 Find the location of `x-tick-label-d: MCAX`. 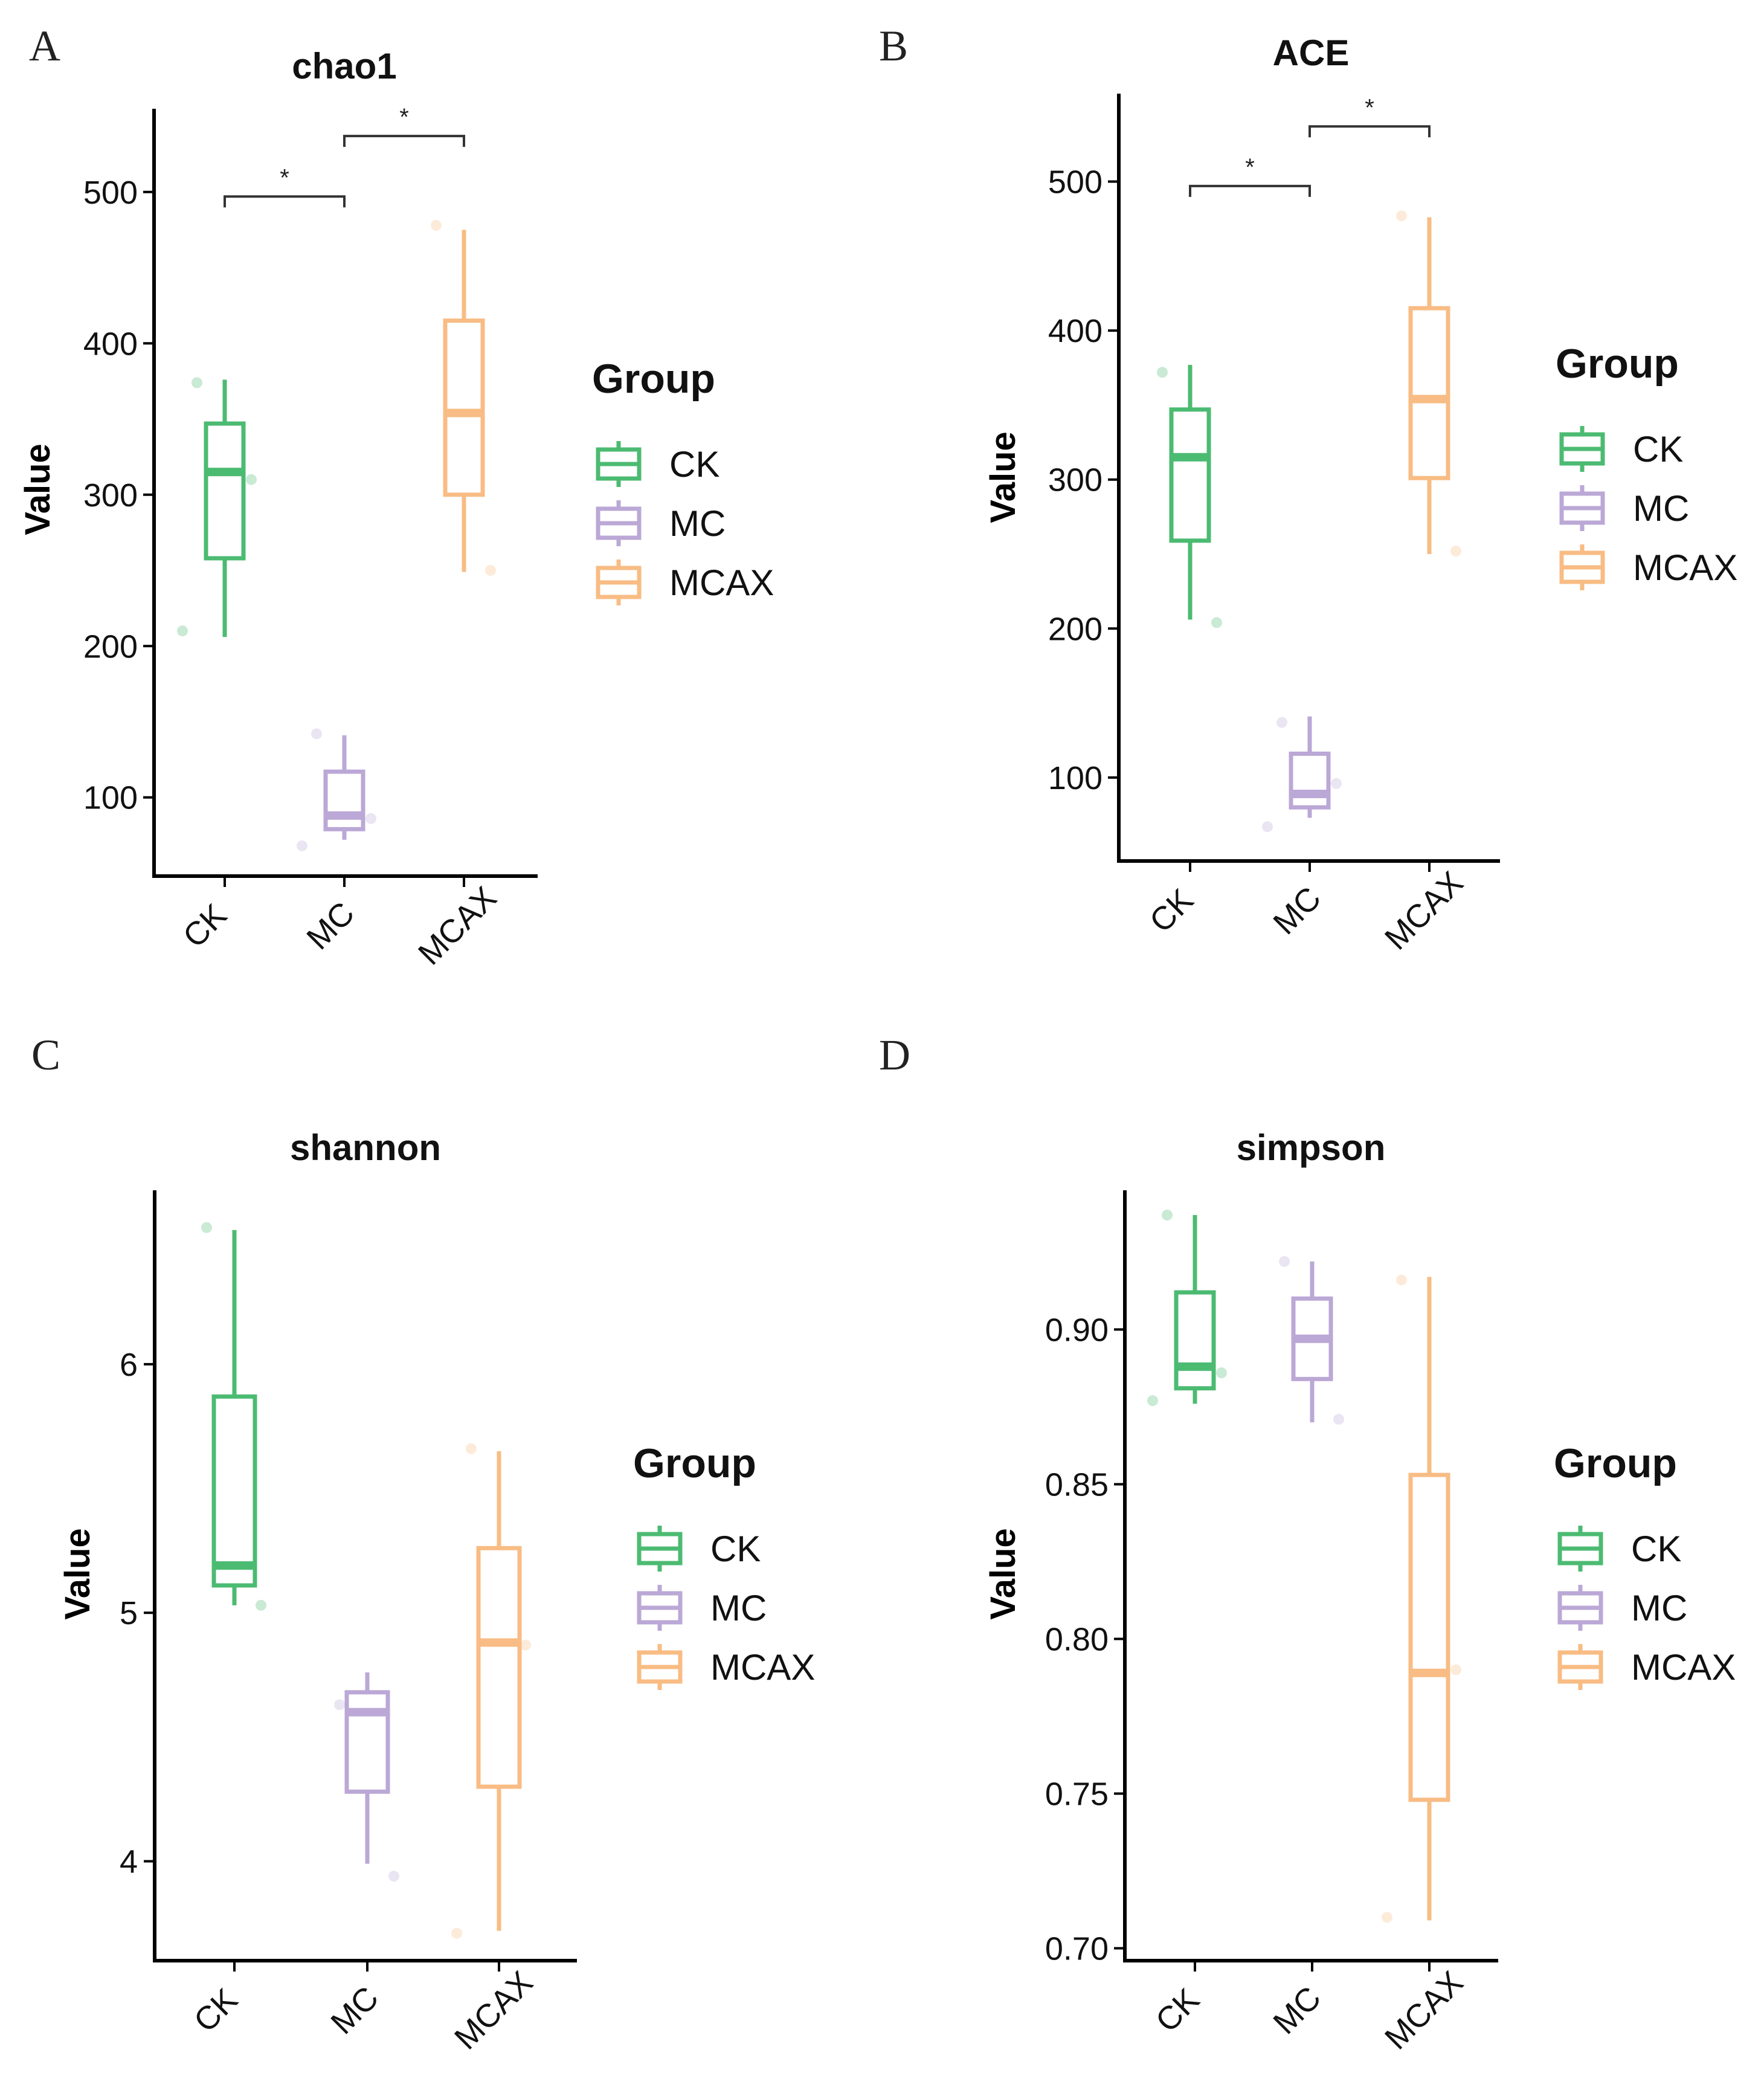

x-tick-label-d: MCAX is located at coordinates (1424, 2010).